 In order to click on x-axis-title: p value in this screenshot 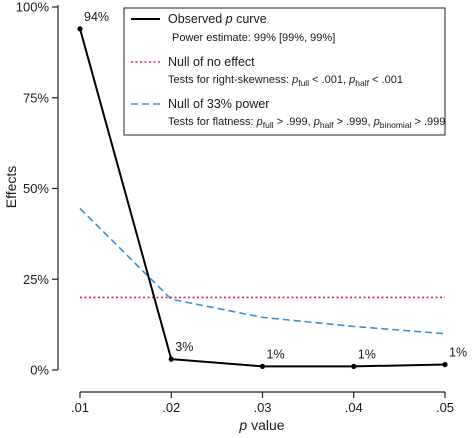, I will do `click(261, 425)`.